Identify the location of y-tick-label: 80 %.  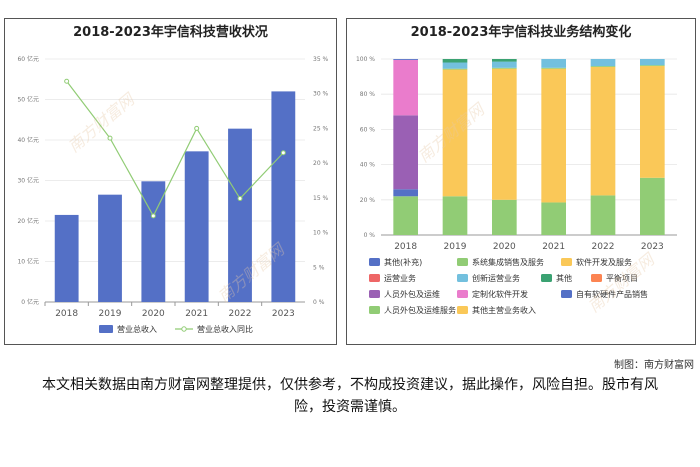
(368, 94).